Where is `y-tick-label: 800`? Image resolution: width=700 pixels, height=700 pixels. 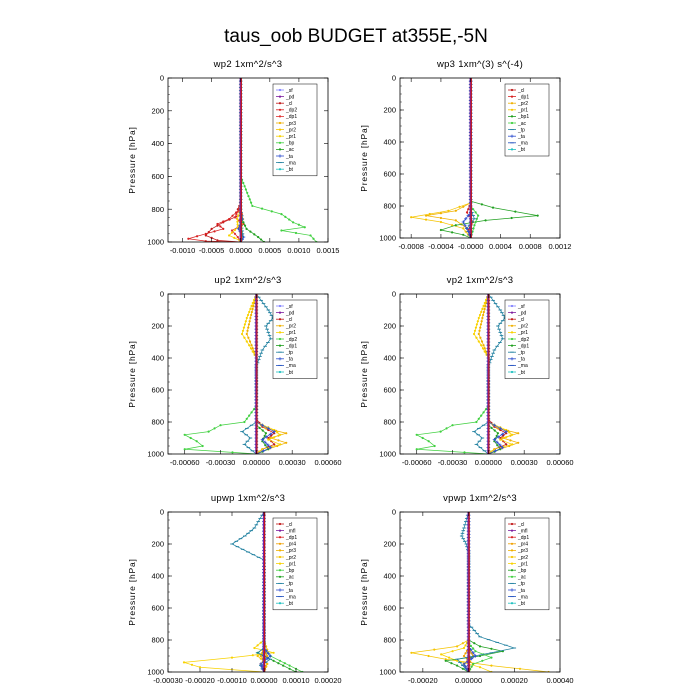
y-tick-label: 800 is located at coordinates (157, 422).